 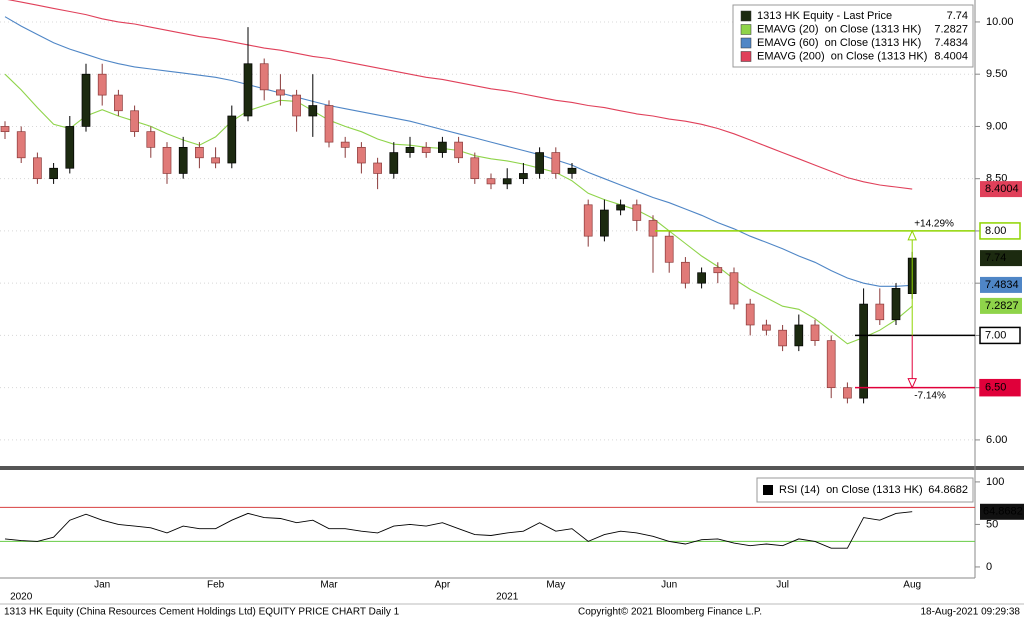 I want to click on last-value-label: 7.2827, so click(x=1002, y=306).